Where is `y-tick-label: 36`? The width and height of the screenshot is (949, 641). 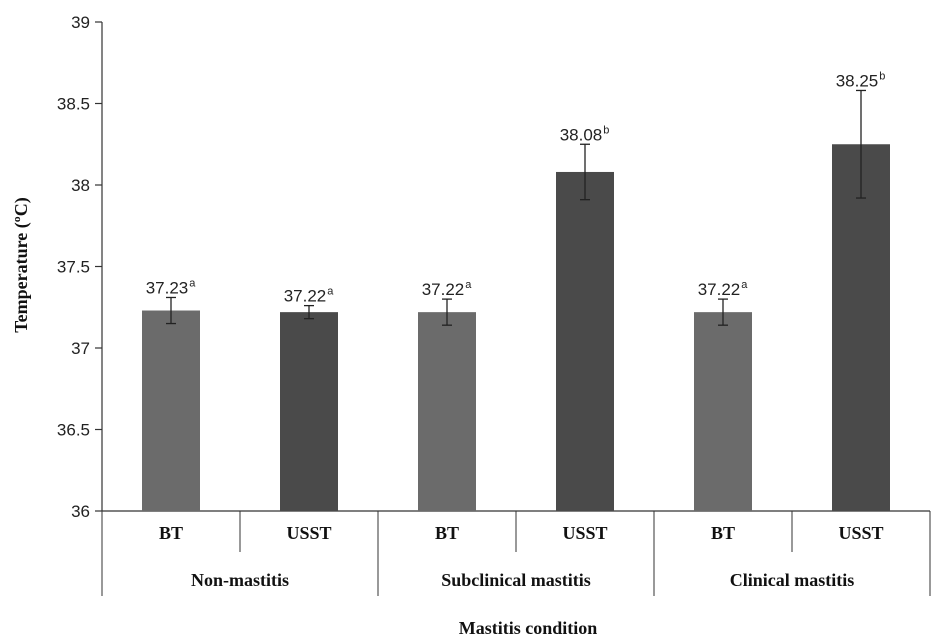
y-tick-label: 36 is located at coordinates (80, 511).